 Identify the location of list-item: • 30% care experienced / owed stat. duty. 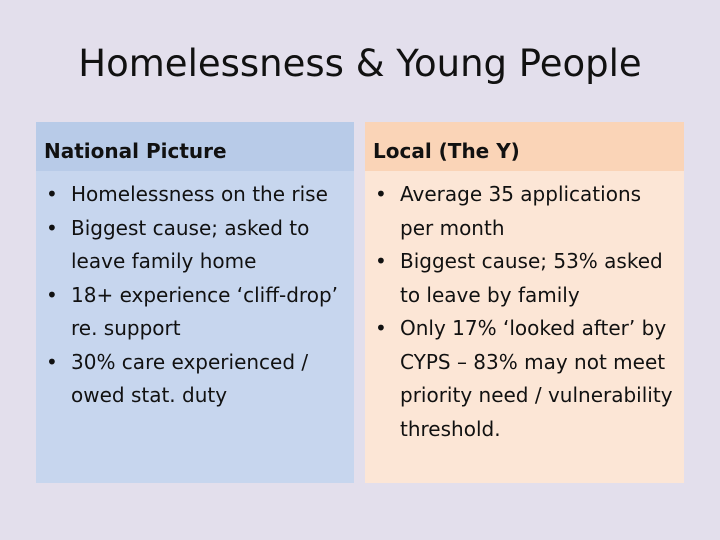
(199, 379).